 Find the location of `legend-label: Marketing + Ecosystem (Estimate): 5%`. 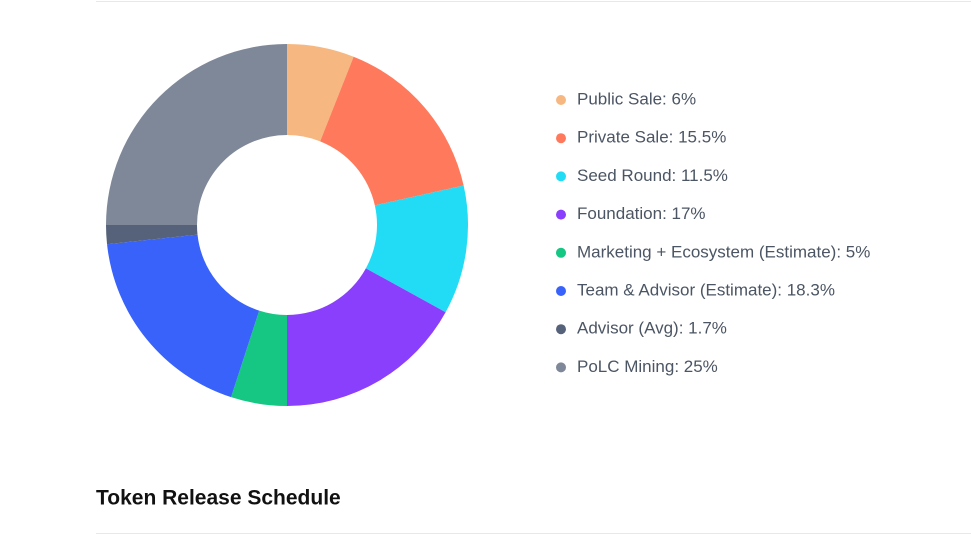

legend-label: Marketing + Ecosystem (Estimate): 5% is located at coordinates (723, 251).